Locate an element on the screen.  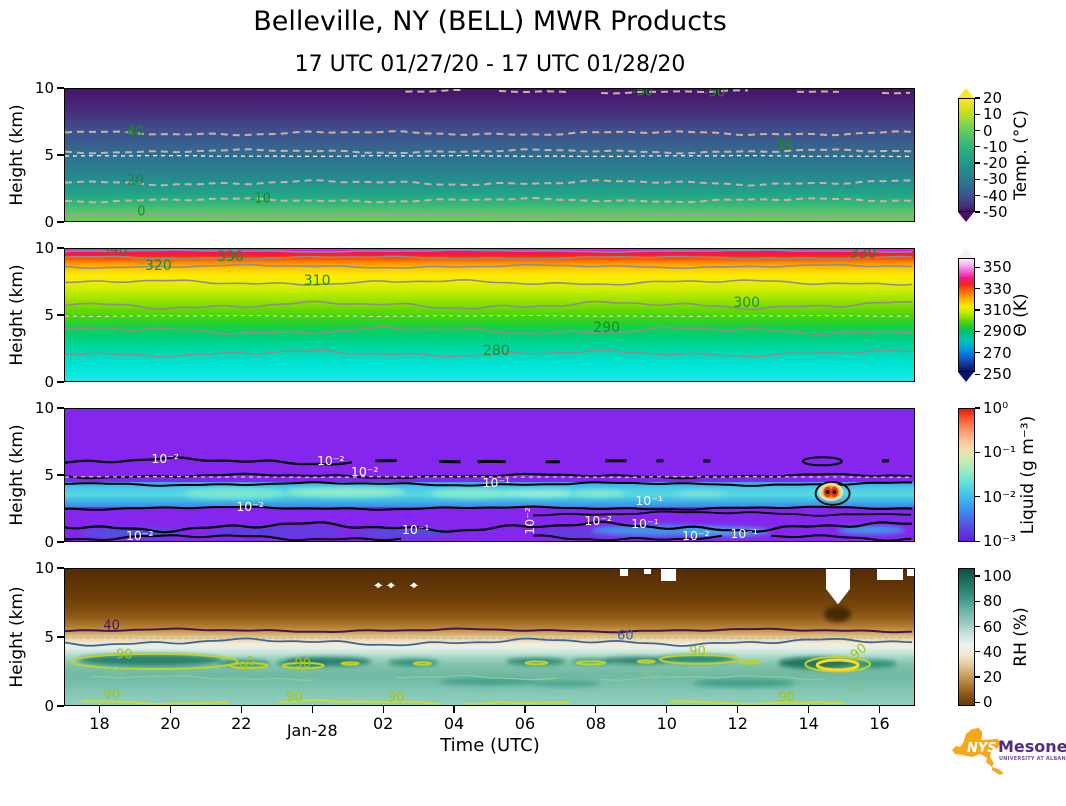
contour-label: 280 is located at coordinates (496, 350).